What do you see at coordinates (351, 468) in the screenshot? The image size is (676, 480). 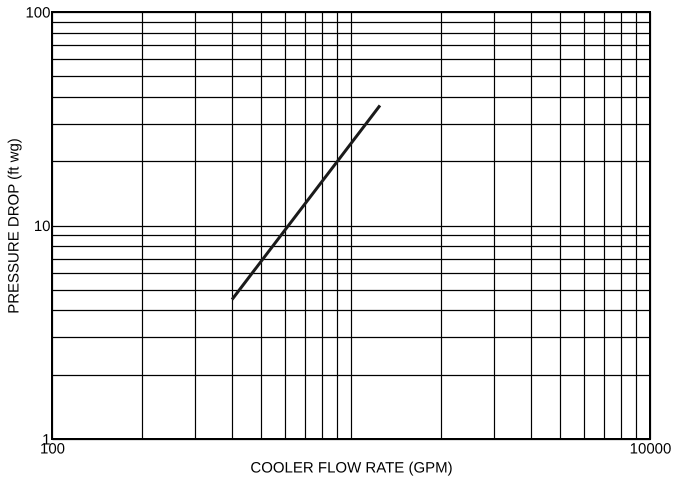 I see `x-axis-title: COOLER FLOW RATE (GPM)` at bounding box center [351, 468].